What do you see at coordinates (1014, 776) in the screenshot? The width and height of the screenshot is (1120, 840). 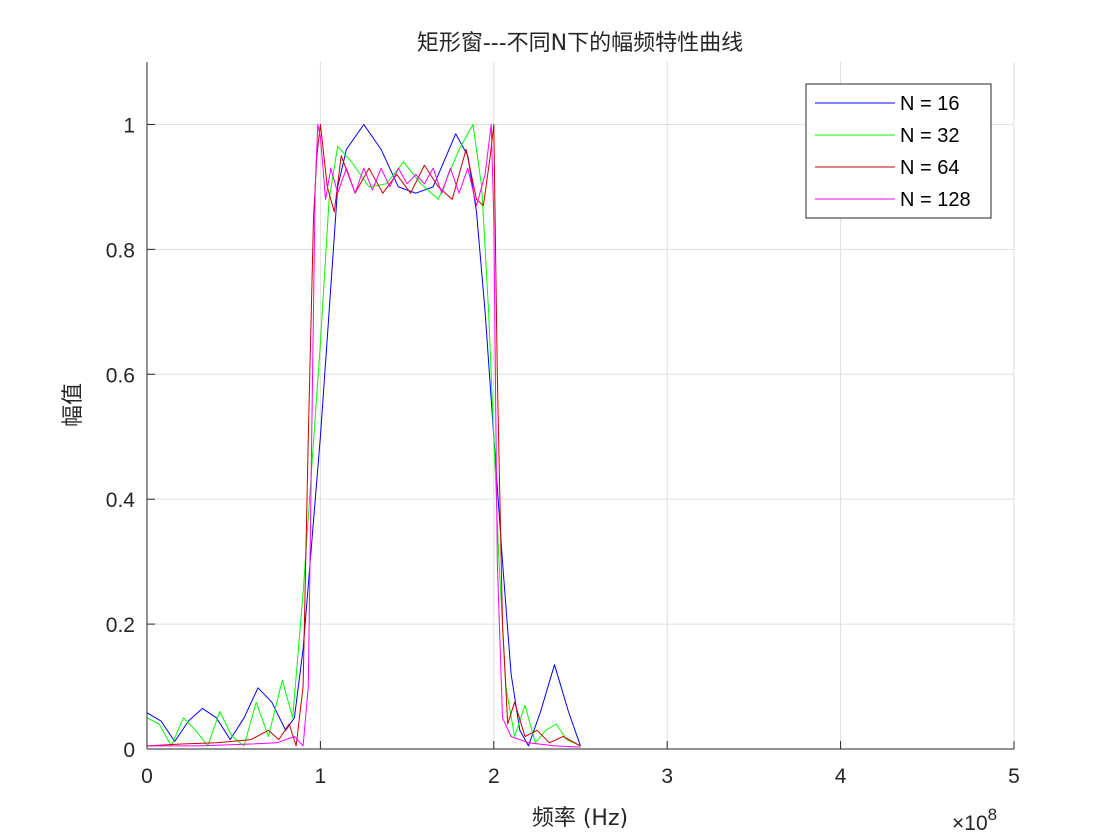 I see `x-tick-label: 5` at bounding box center [1014, 776].